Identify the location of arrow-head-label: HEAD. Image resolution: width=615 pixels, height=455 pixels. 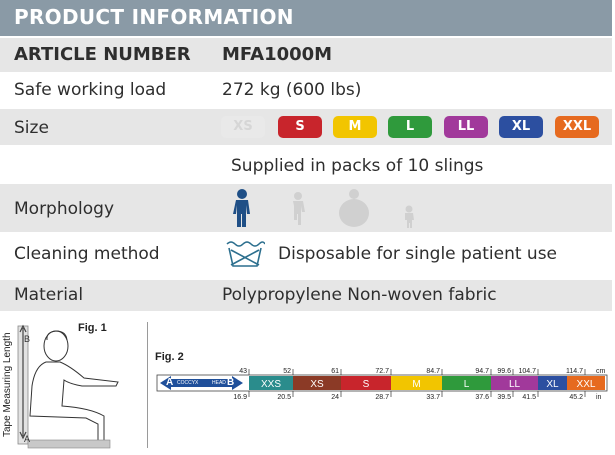
(219, 383).